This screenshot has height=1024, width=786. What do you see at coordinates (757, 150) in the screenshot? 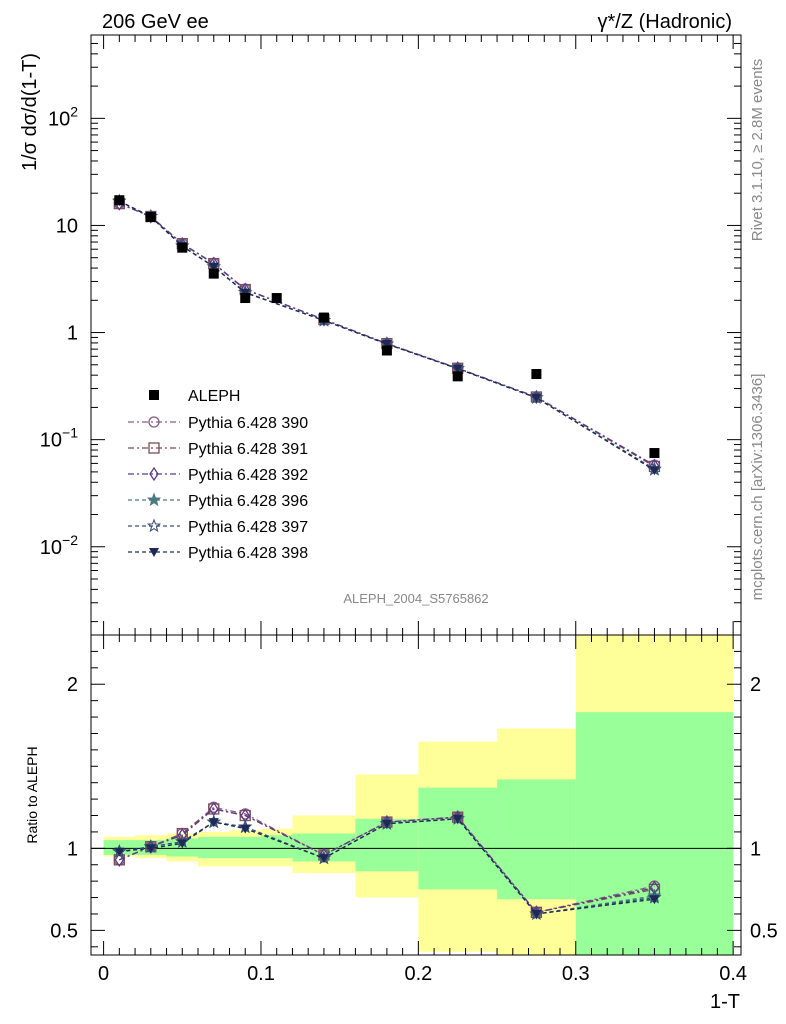
I see `rivet-label: Rivet 3.1.10, ≥ 2.8M events` at bounding box center [757, 150].